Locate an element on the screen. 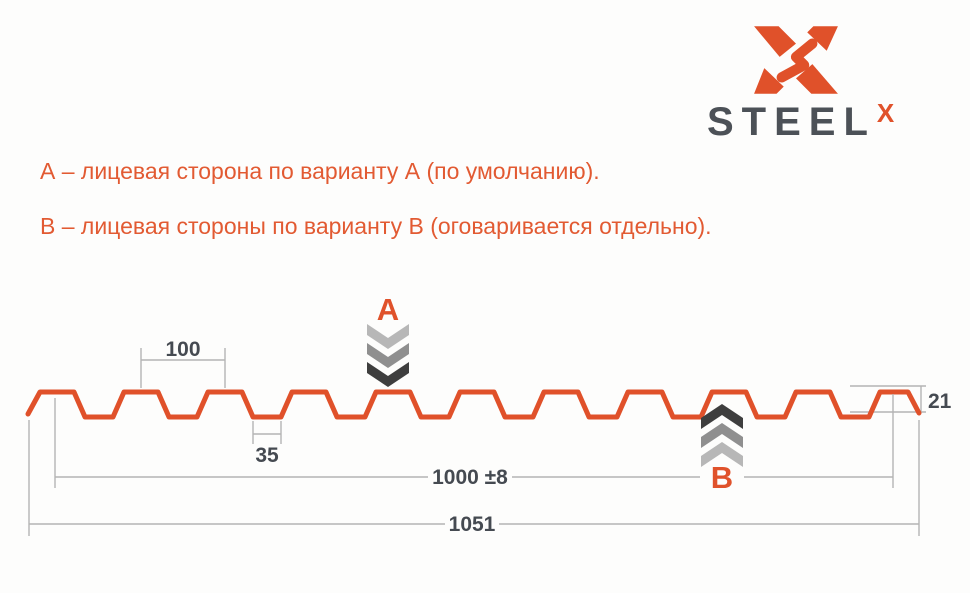 This screenshot has height=593, width=970. logo-wordmark-steel: STEEL is located at coordinates (791, 122).